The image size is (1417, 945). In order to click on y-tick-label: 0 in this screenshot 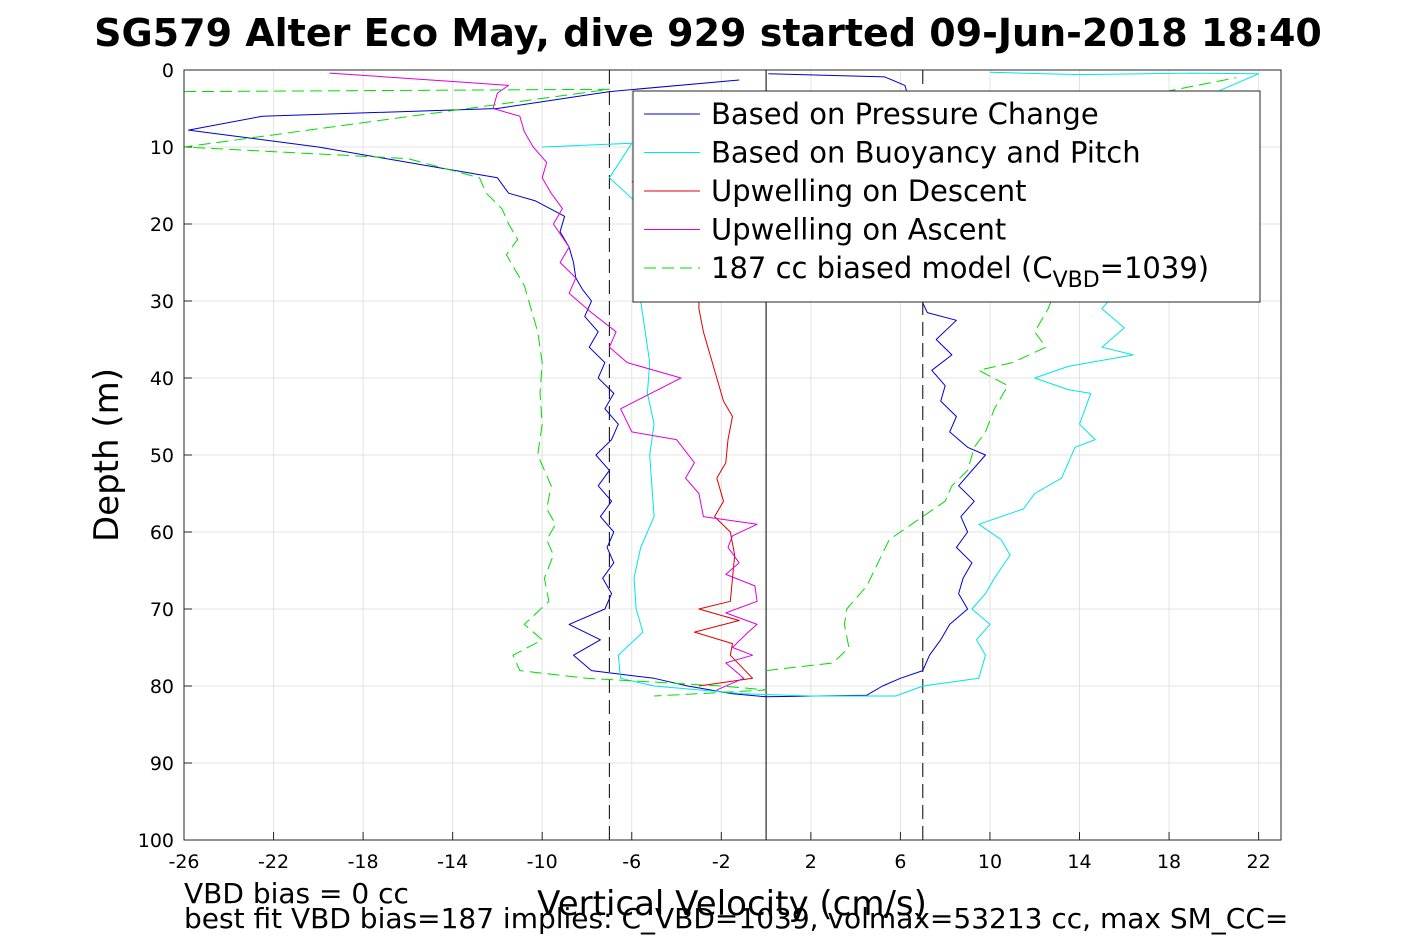, I will do `click(168, 71)`.